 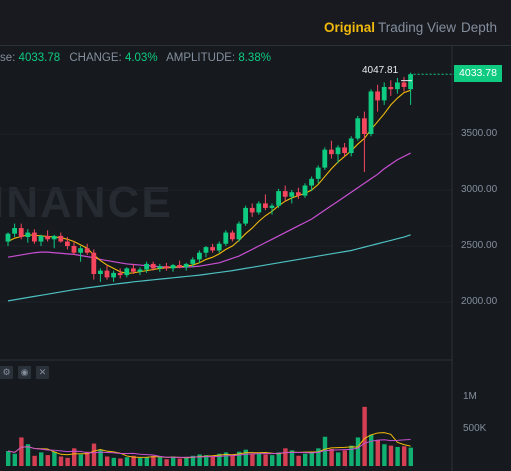 I want to click on tab-original: Original, so click(x=350, y=27).